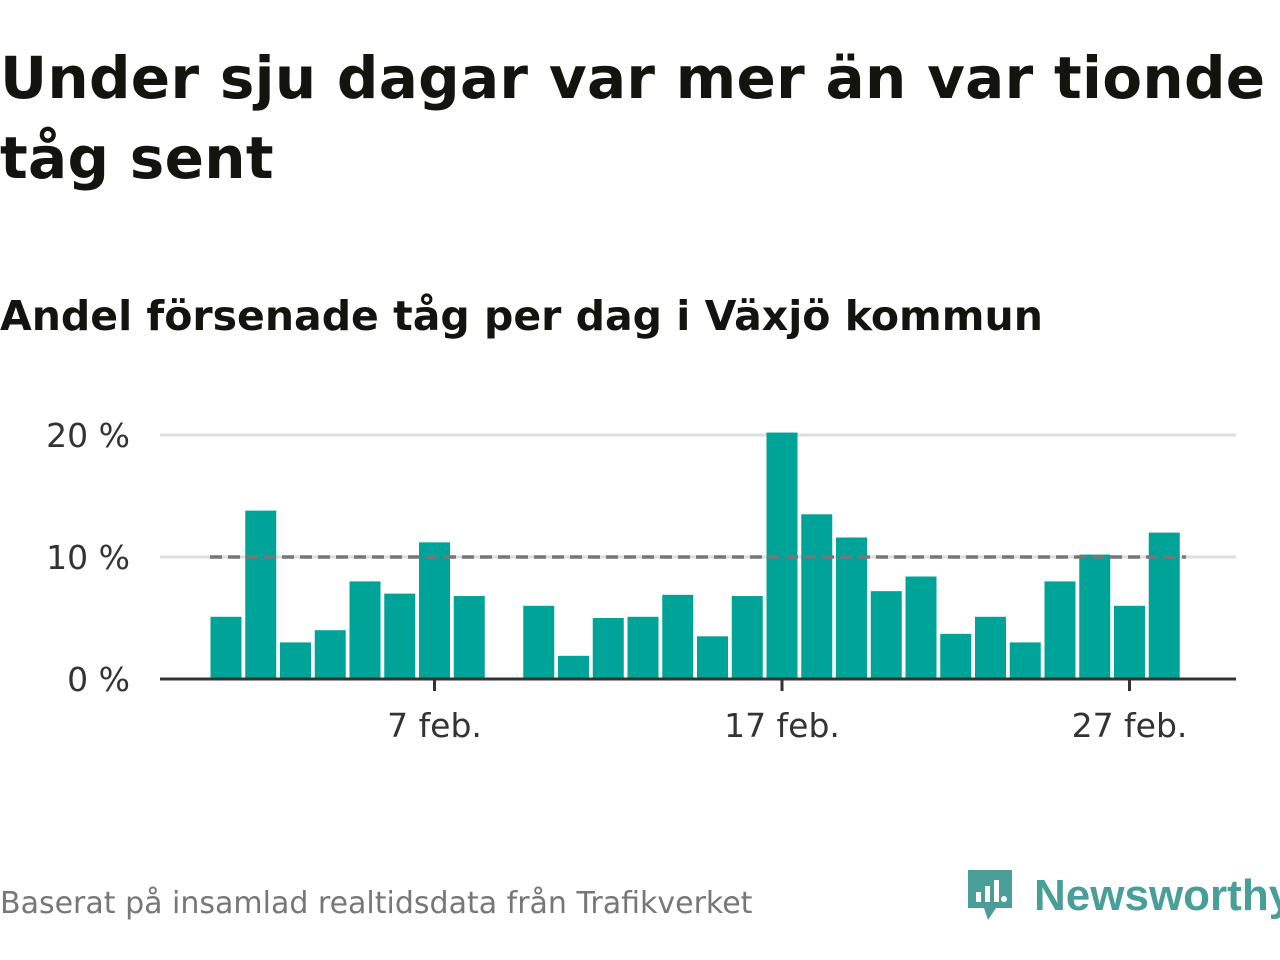 This screenshot has height=960, width=1280. Describe the element at coordinates (98, 679) in the screenshot. I see `y-tick-label: 0 %` at that location.